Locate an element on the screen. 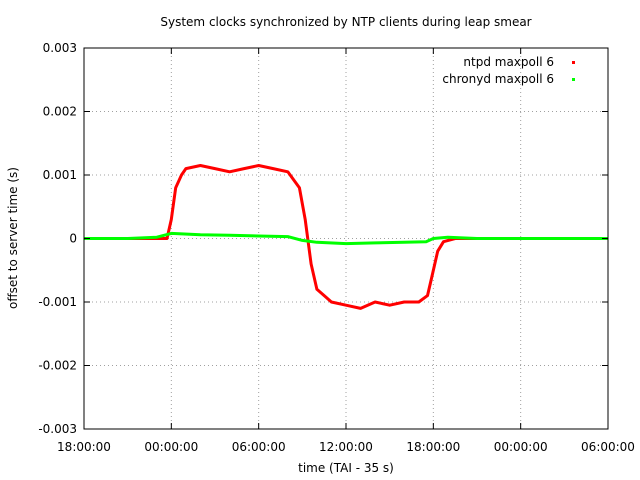 This screenshot has height=480, width=640. legend-label-ntpd: ntpd maxpoll 6 is located at coordinates (508, 62).